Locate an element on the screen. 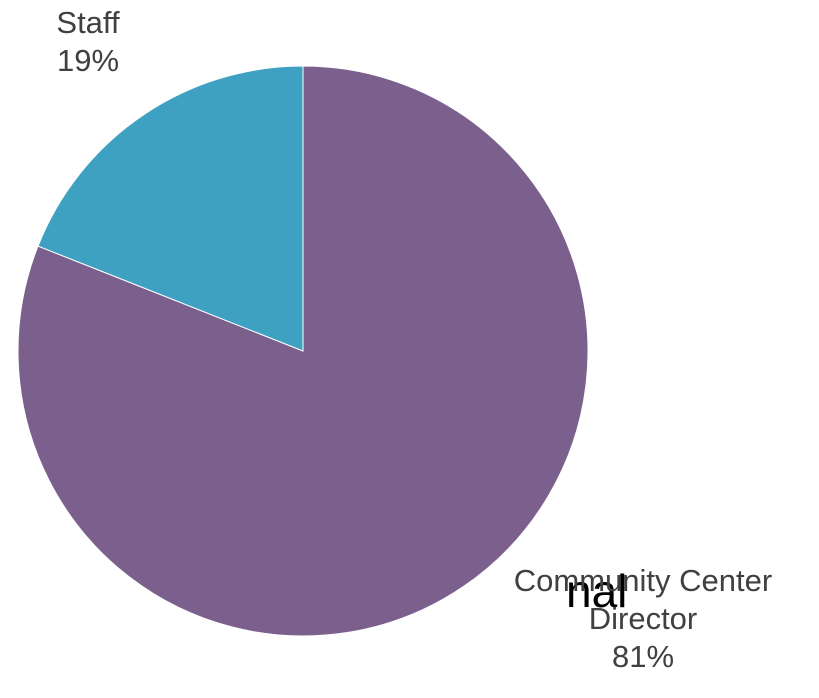 Image resolution: width=819 pixels, height=698 pixels. pie-slice-staff is located at coordinates (170, 208).